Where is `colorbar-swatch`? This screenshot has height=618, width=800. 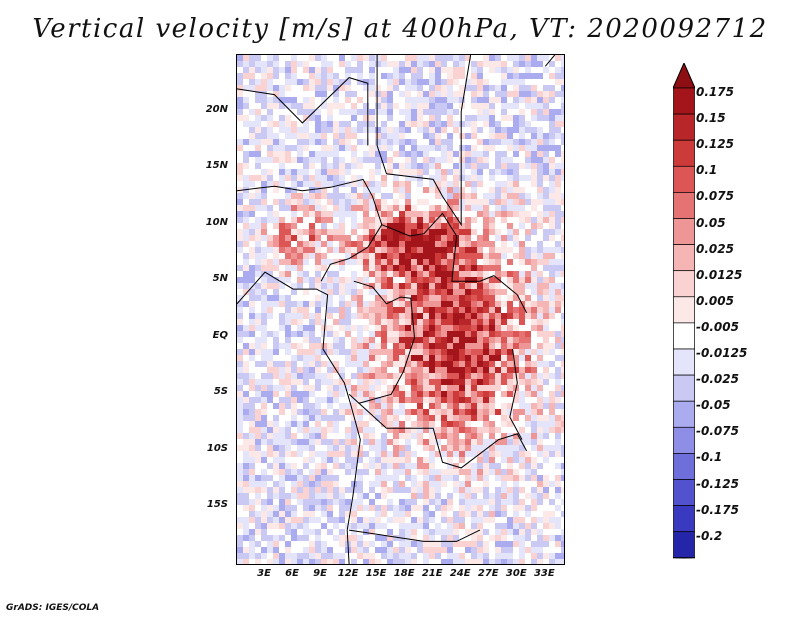
colorbar-swatch is located at coordinates (684, 231).